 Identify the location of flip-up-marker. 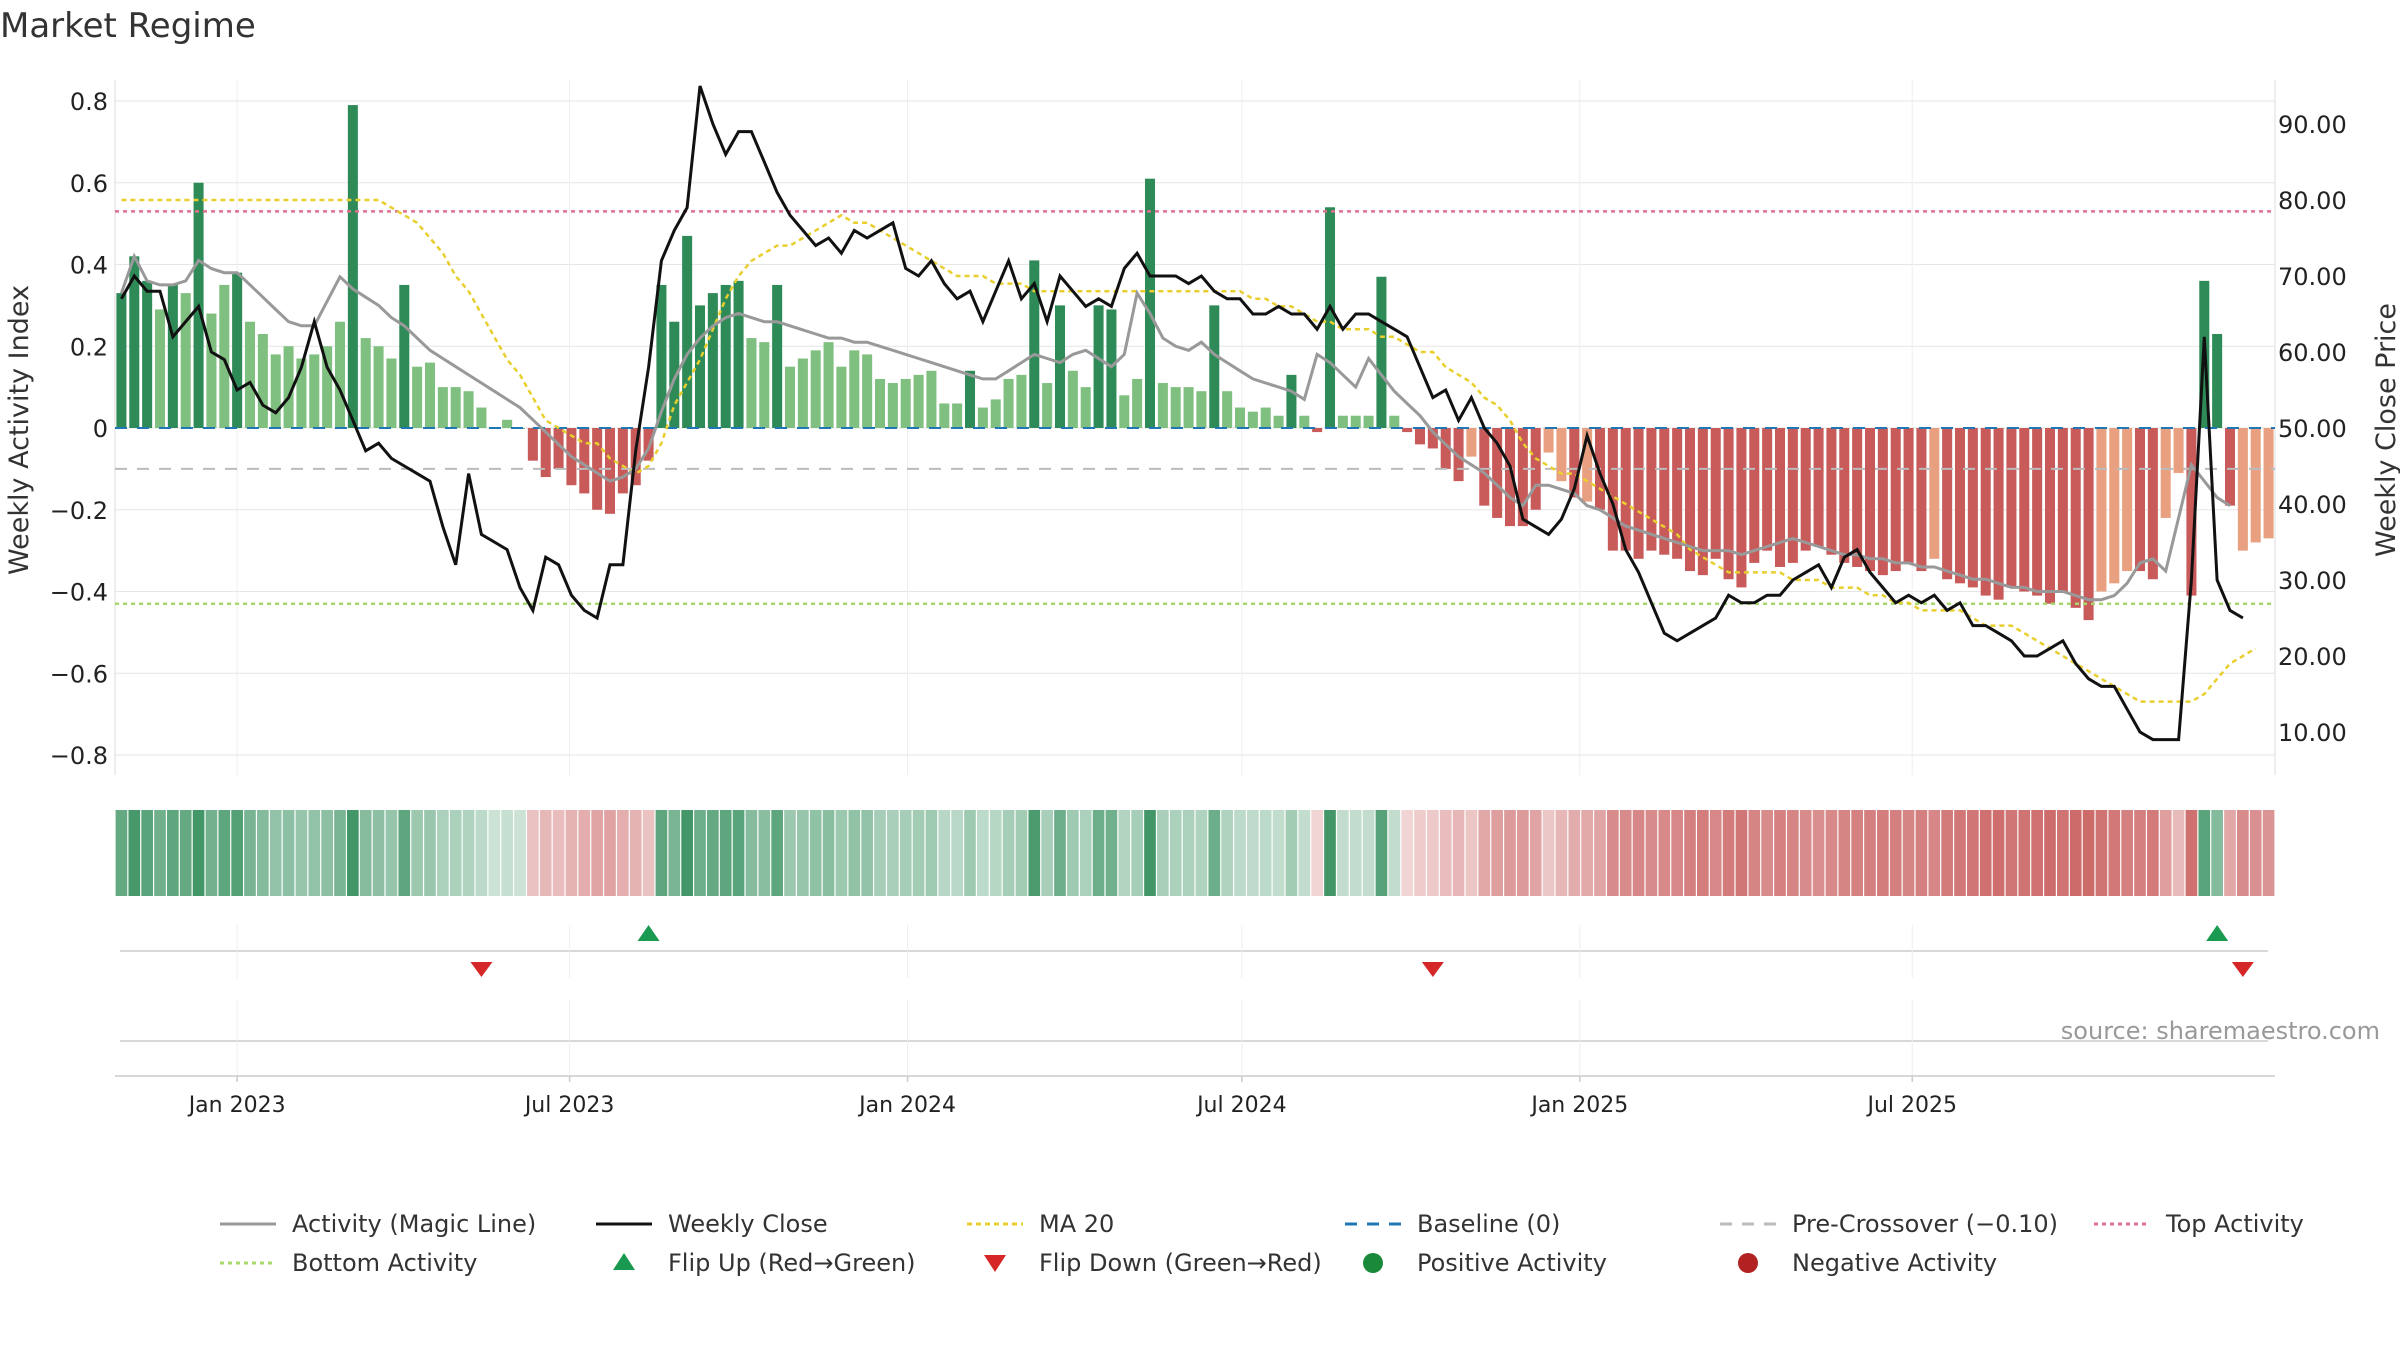
(2217, 933).